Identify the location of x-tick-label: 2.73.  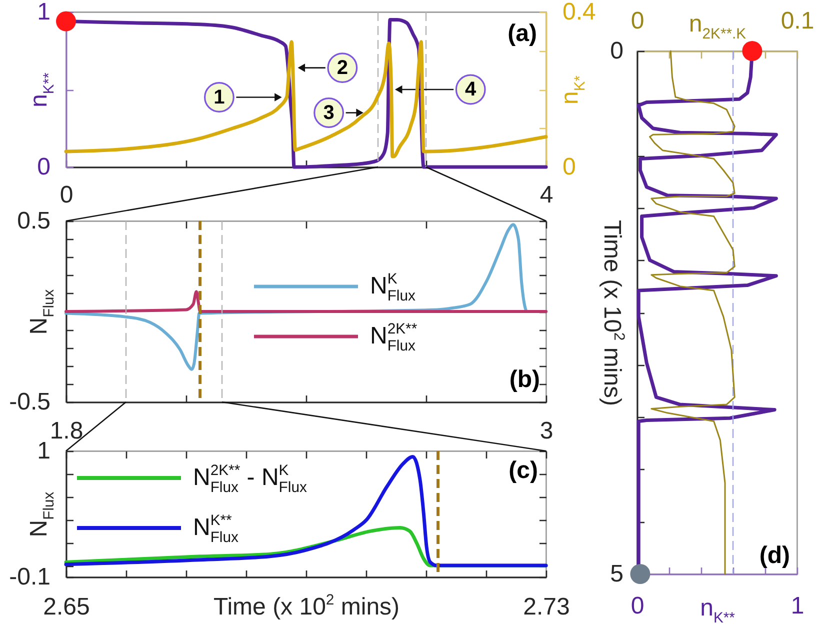
(546, 607).